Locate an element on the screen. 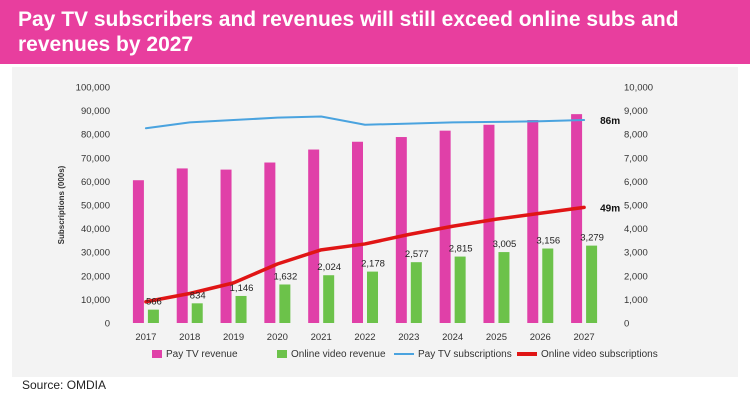 The image size is (750, 400). data-label-online-video-revenue: 2,024 is located at coordinates (329, 267).